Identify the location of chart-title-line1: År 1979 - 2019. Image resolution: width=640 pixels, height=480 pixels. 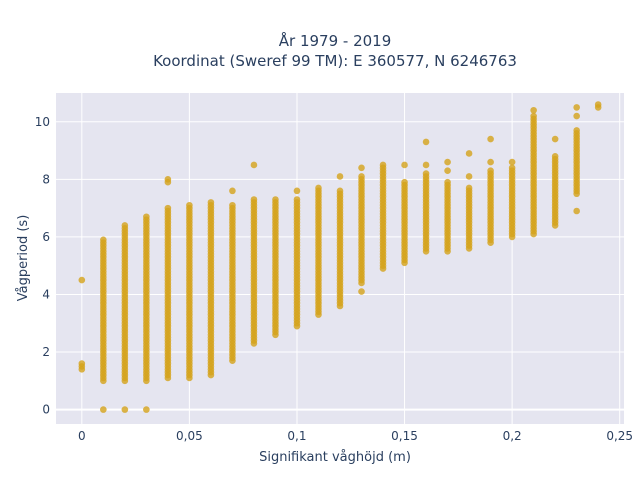
(335, 40).